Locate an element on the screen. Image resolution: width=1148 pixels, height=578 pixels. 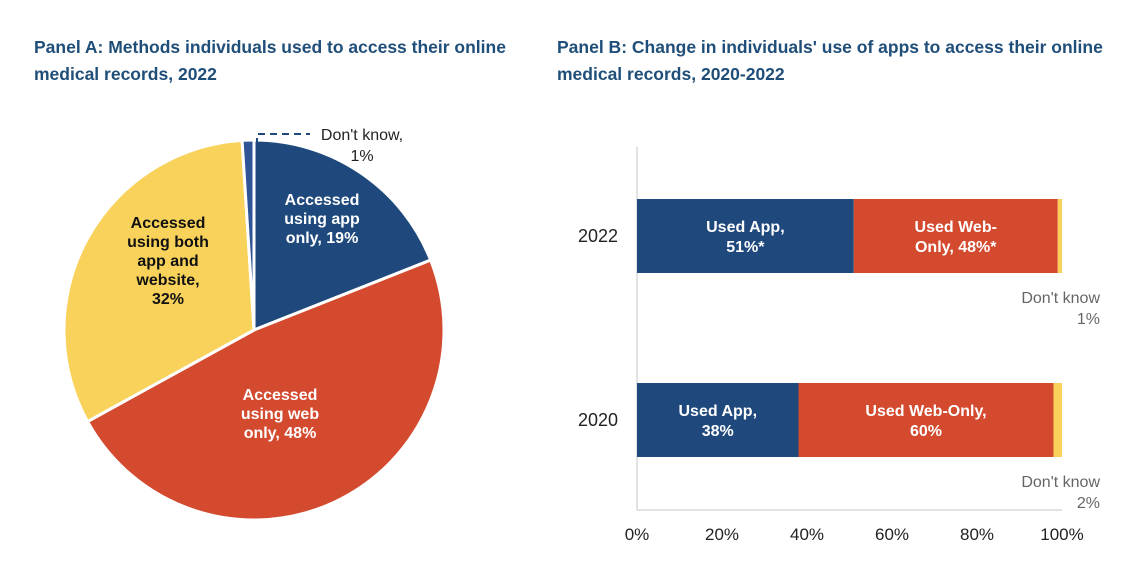
bar-label-app: Used App, 51%* is located at coordinates (745, 237).